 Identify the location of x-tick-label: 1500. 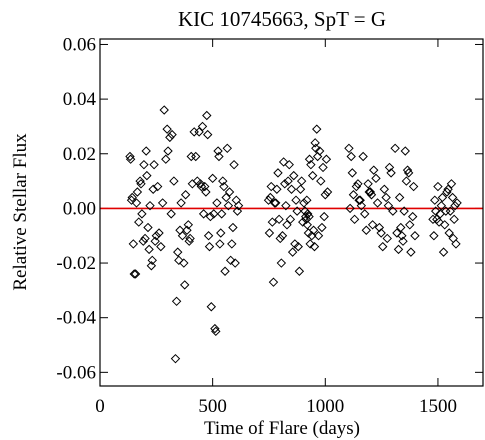
(438, 406).